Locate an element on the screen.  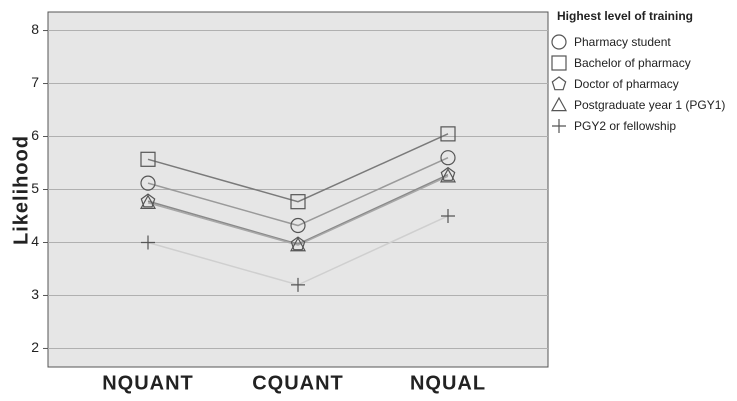
legend-item: Bachelor of pharmacy is located at coordinates (643, 62).